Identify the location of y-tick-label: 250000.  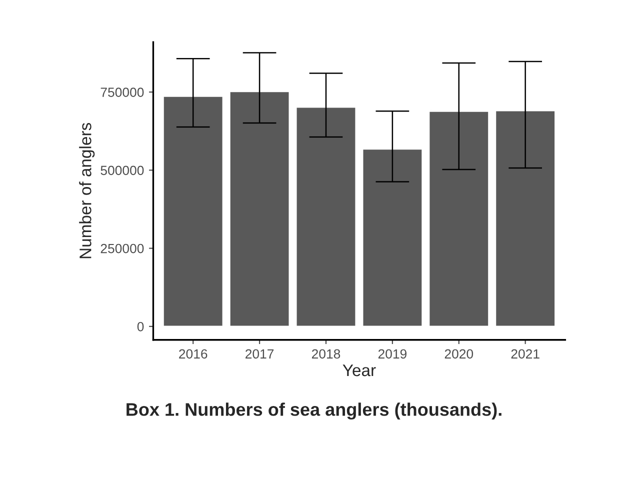
(122, 249).